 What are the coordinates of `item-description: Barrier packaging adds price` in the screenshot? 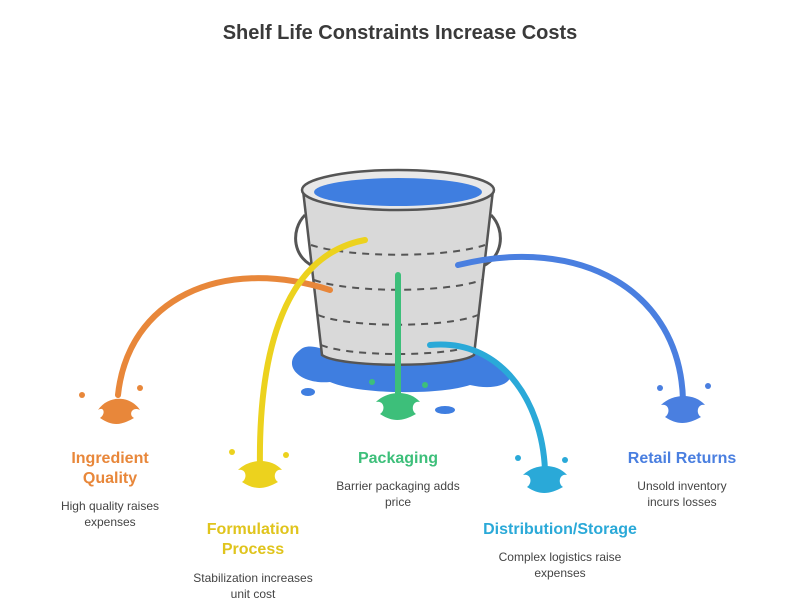 It's located at (398, 494).